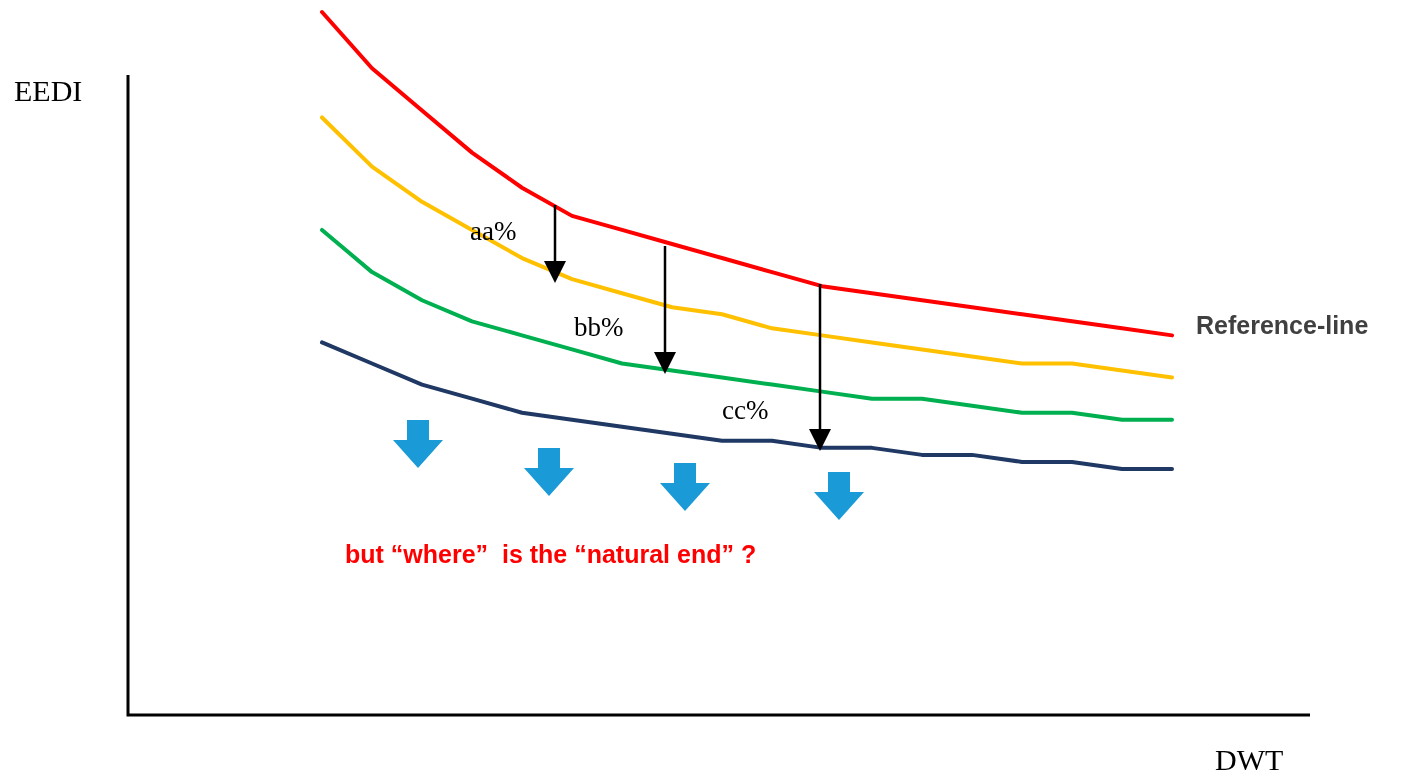  Describe the element at coordinates (493, 231) in the screenshot. I see `annotation: aa%` at that location.